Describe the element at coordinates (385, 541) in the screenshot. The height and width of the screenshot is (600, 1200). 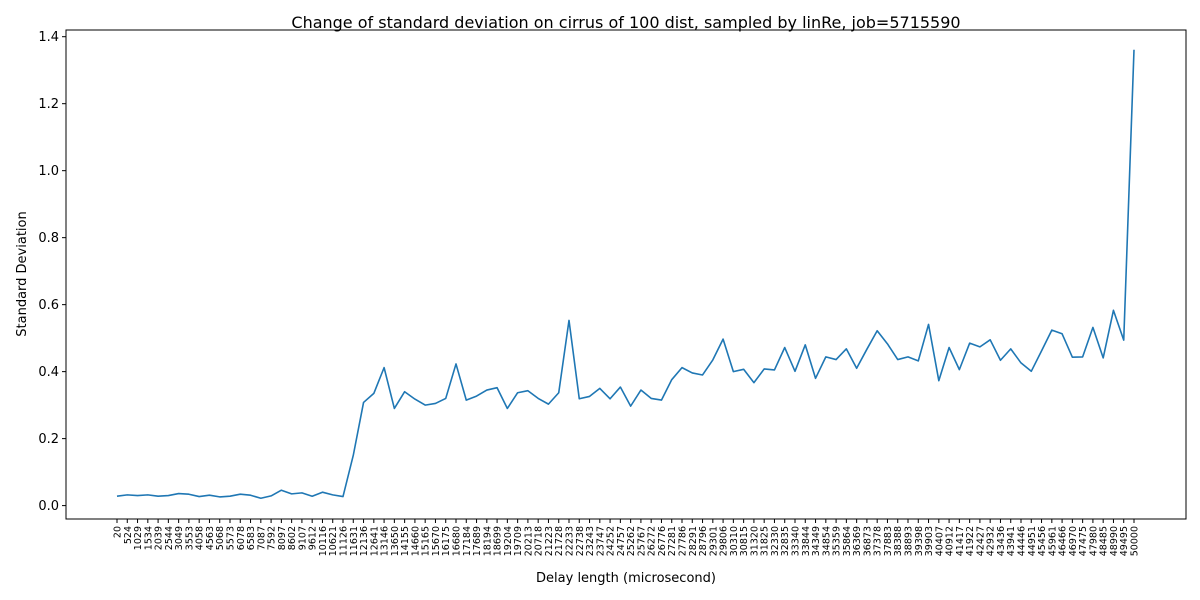
I see `x-tick-label: 13146` at that location.